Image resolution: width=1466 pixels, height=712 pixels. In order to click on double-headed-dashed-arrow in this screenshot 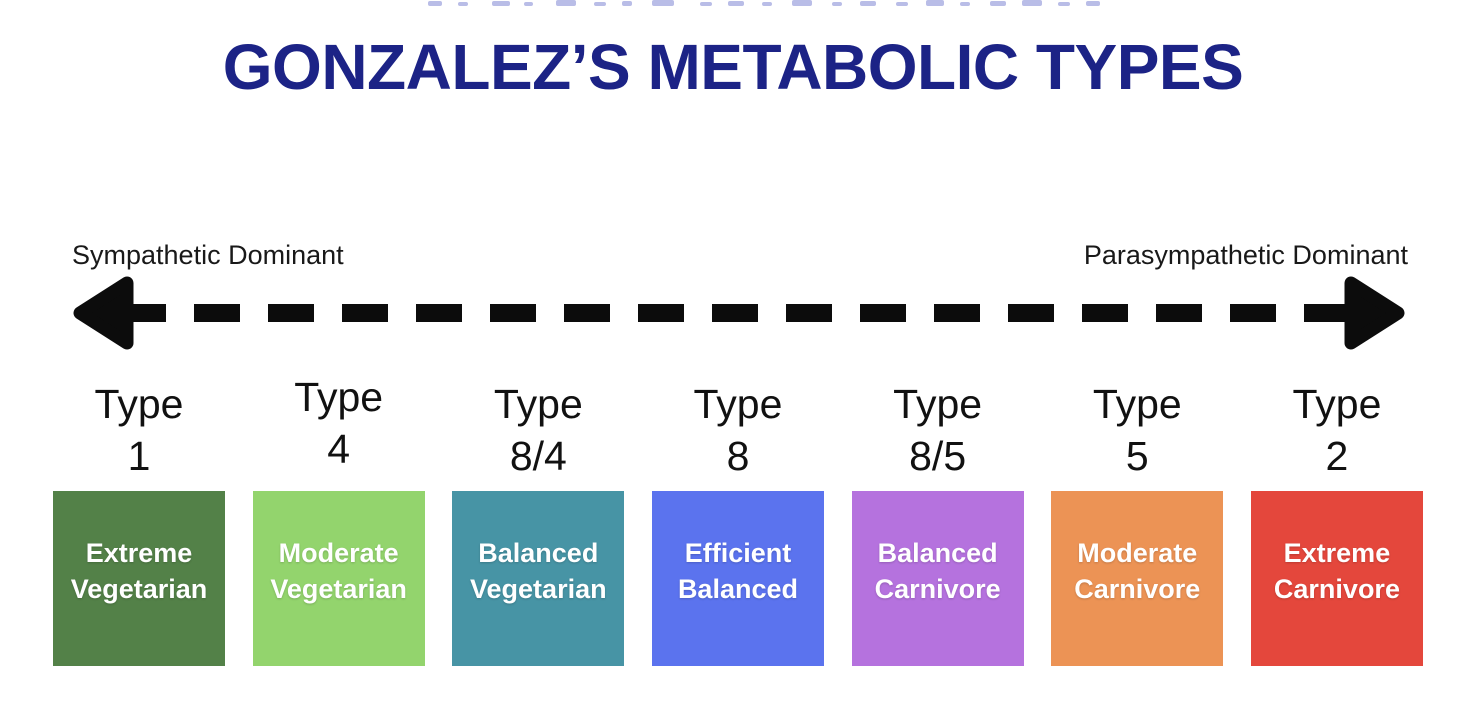, I will do `click(739, 313)`.